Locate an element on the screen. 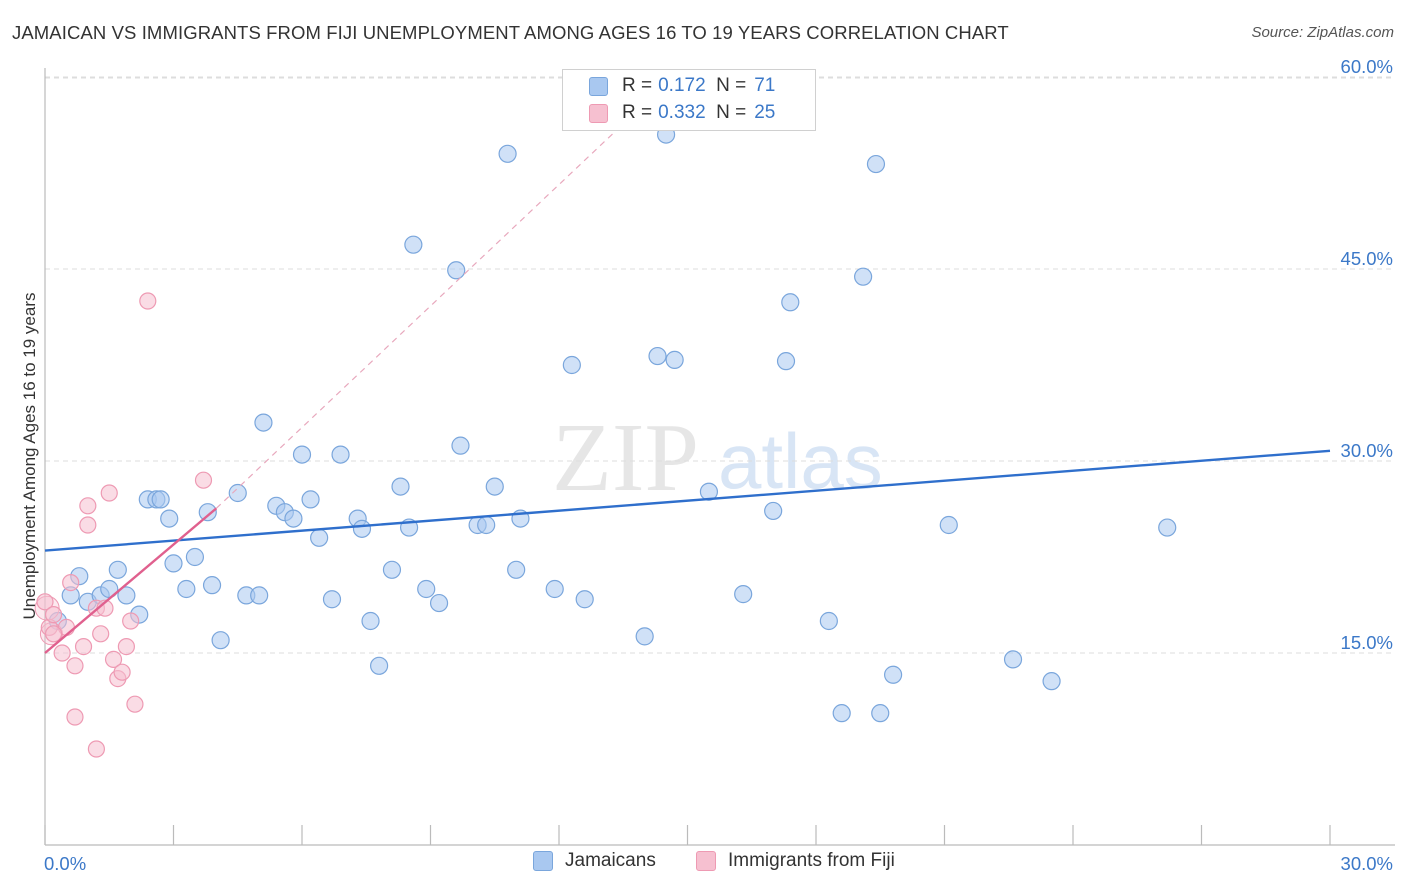  y-tick-label: 30.0% is located at coordinates (1367, 450).